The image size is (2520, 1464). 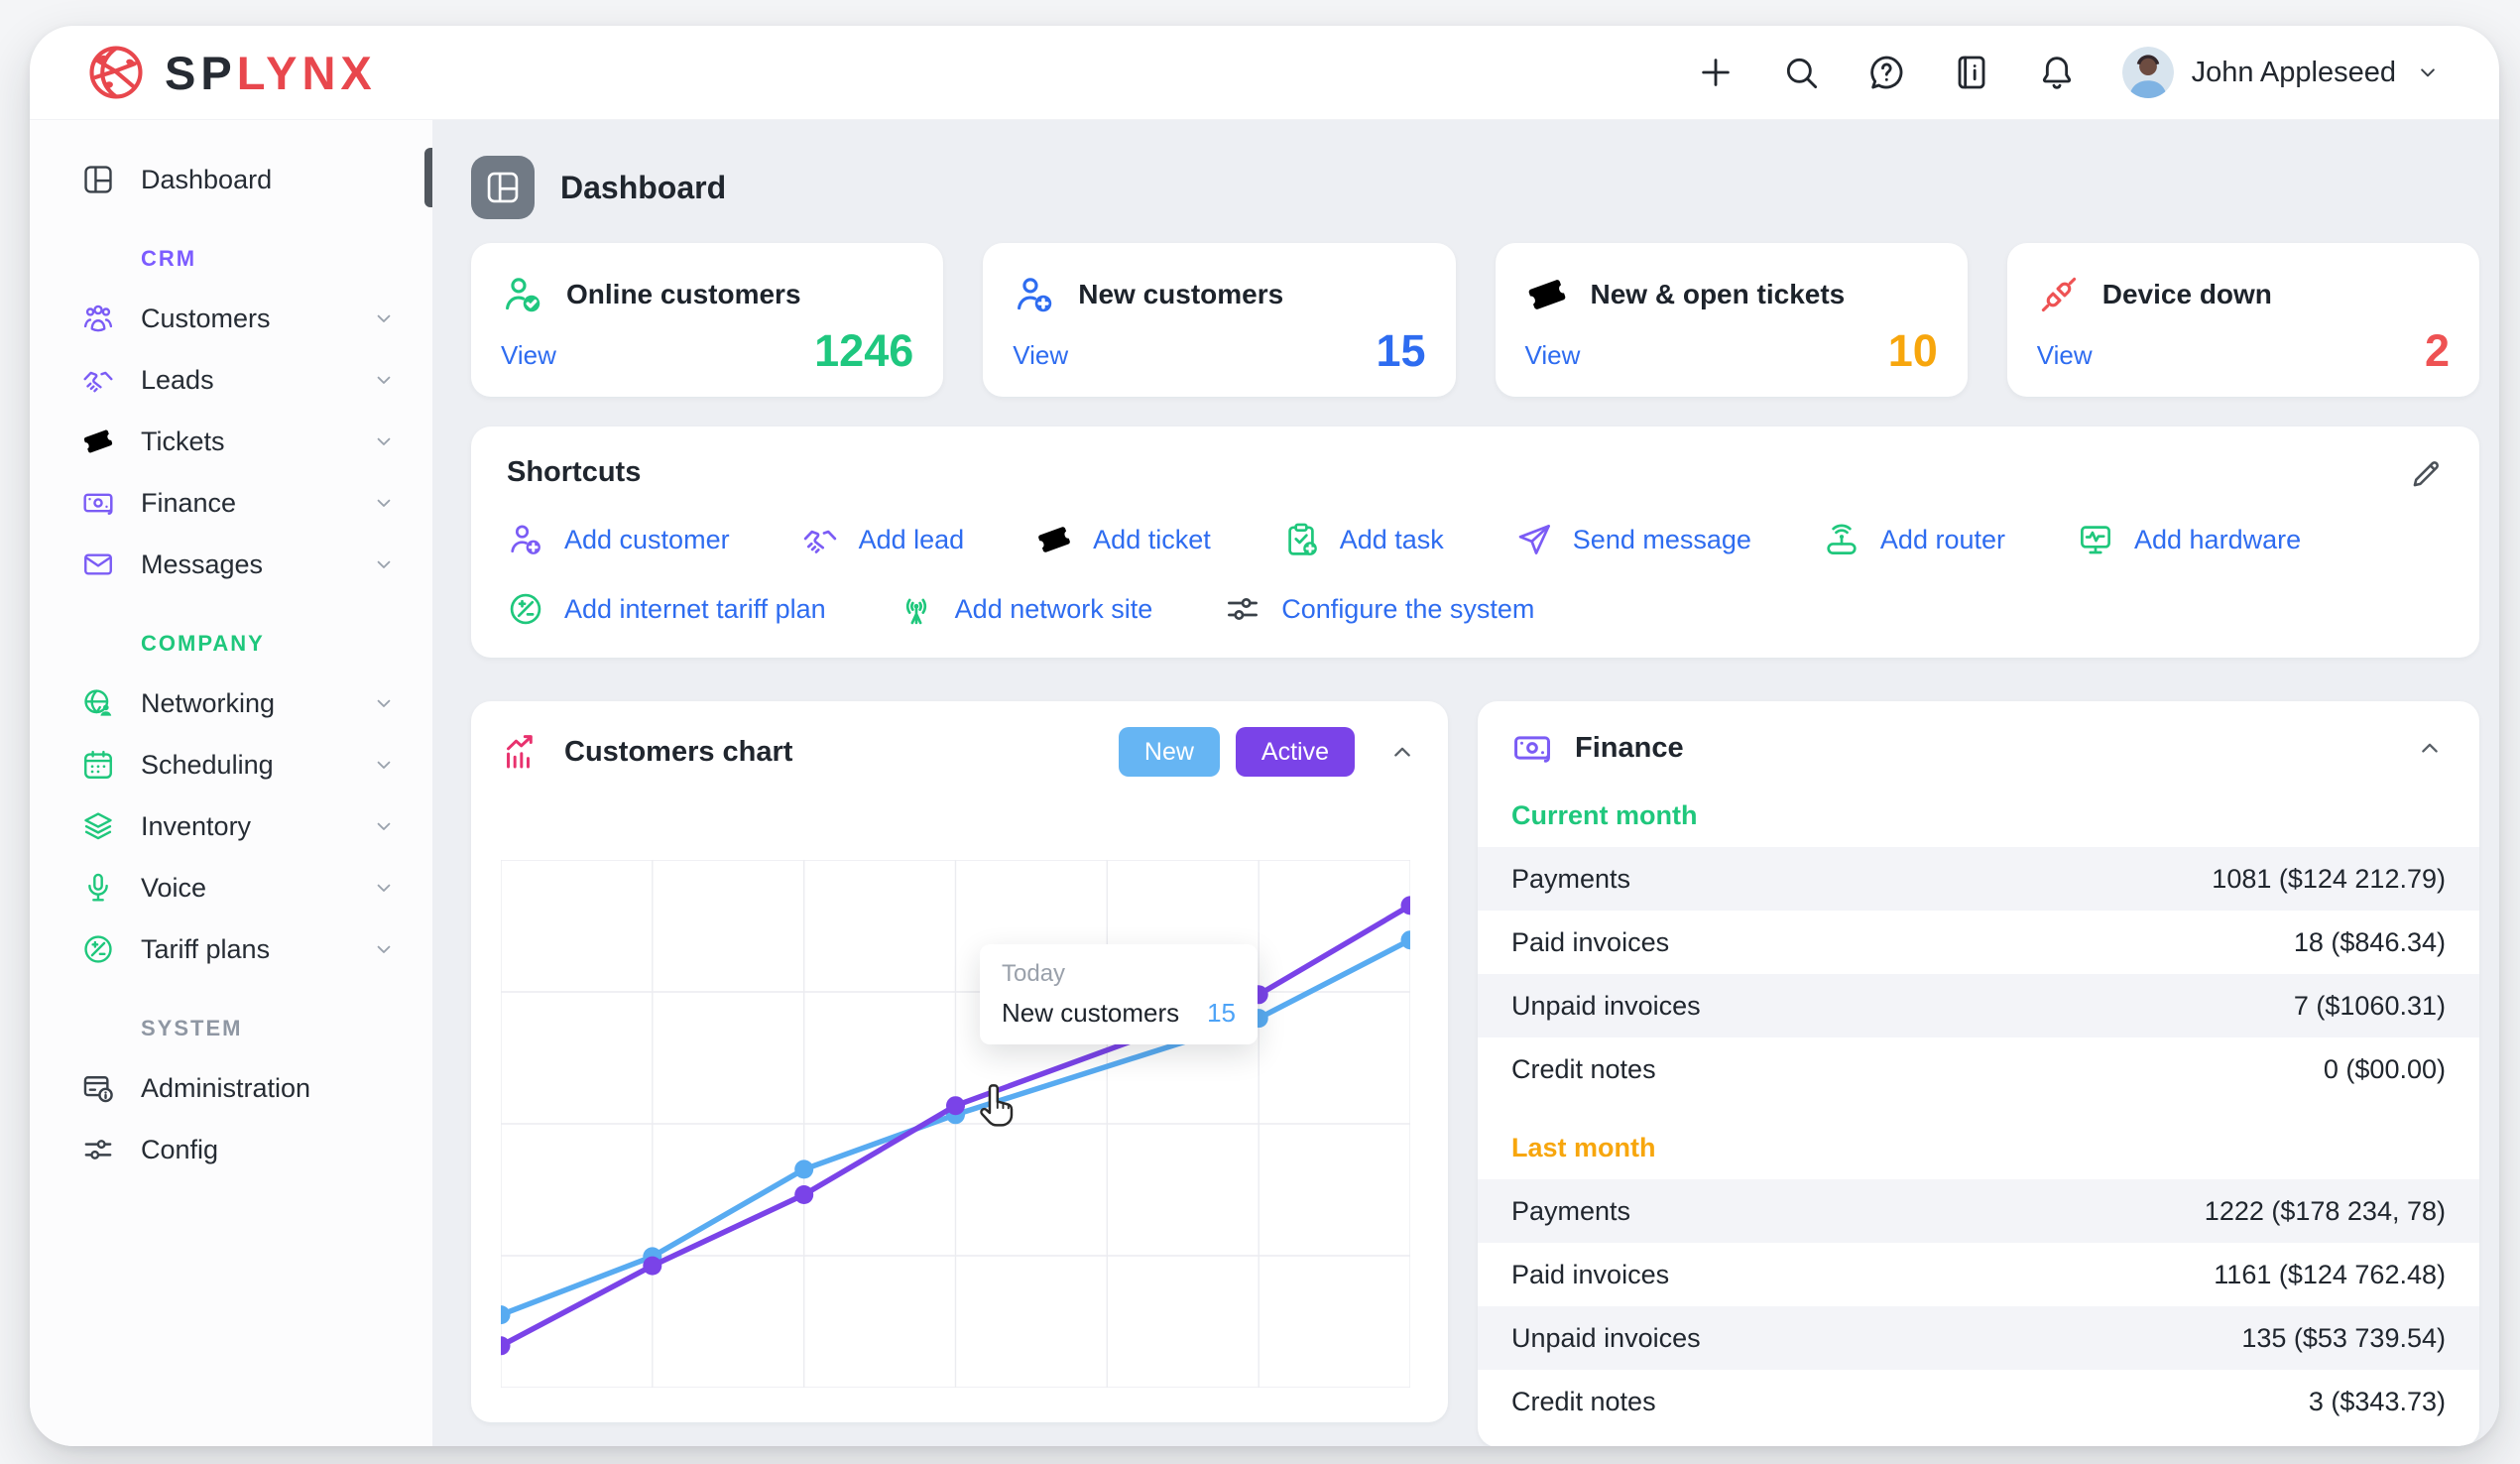 I want to click on sidebar-item-customers: Customers, so click(x=231, y=318).